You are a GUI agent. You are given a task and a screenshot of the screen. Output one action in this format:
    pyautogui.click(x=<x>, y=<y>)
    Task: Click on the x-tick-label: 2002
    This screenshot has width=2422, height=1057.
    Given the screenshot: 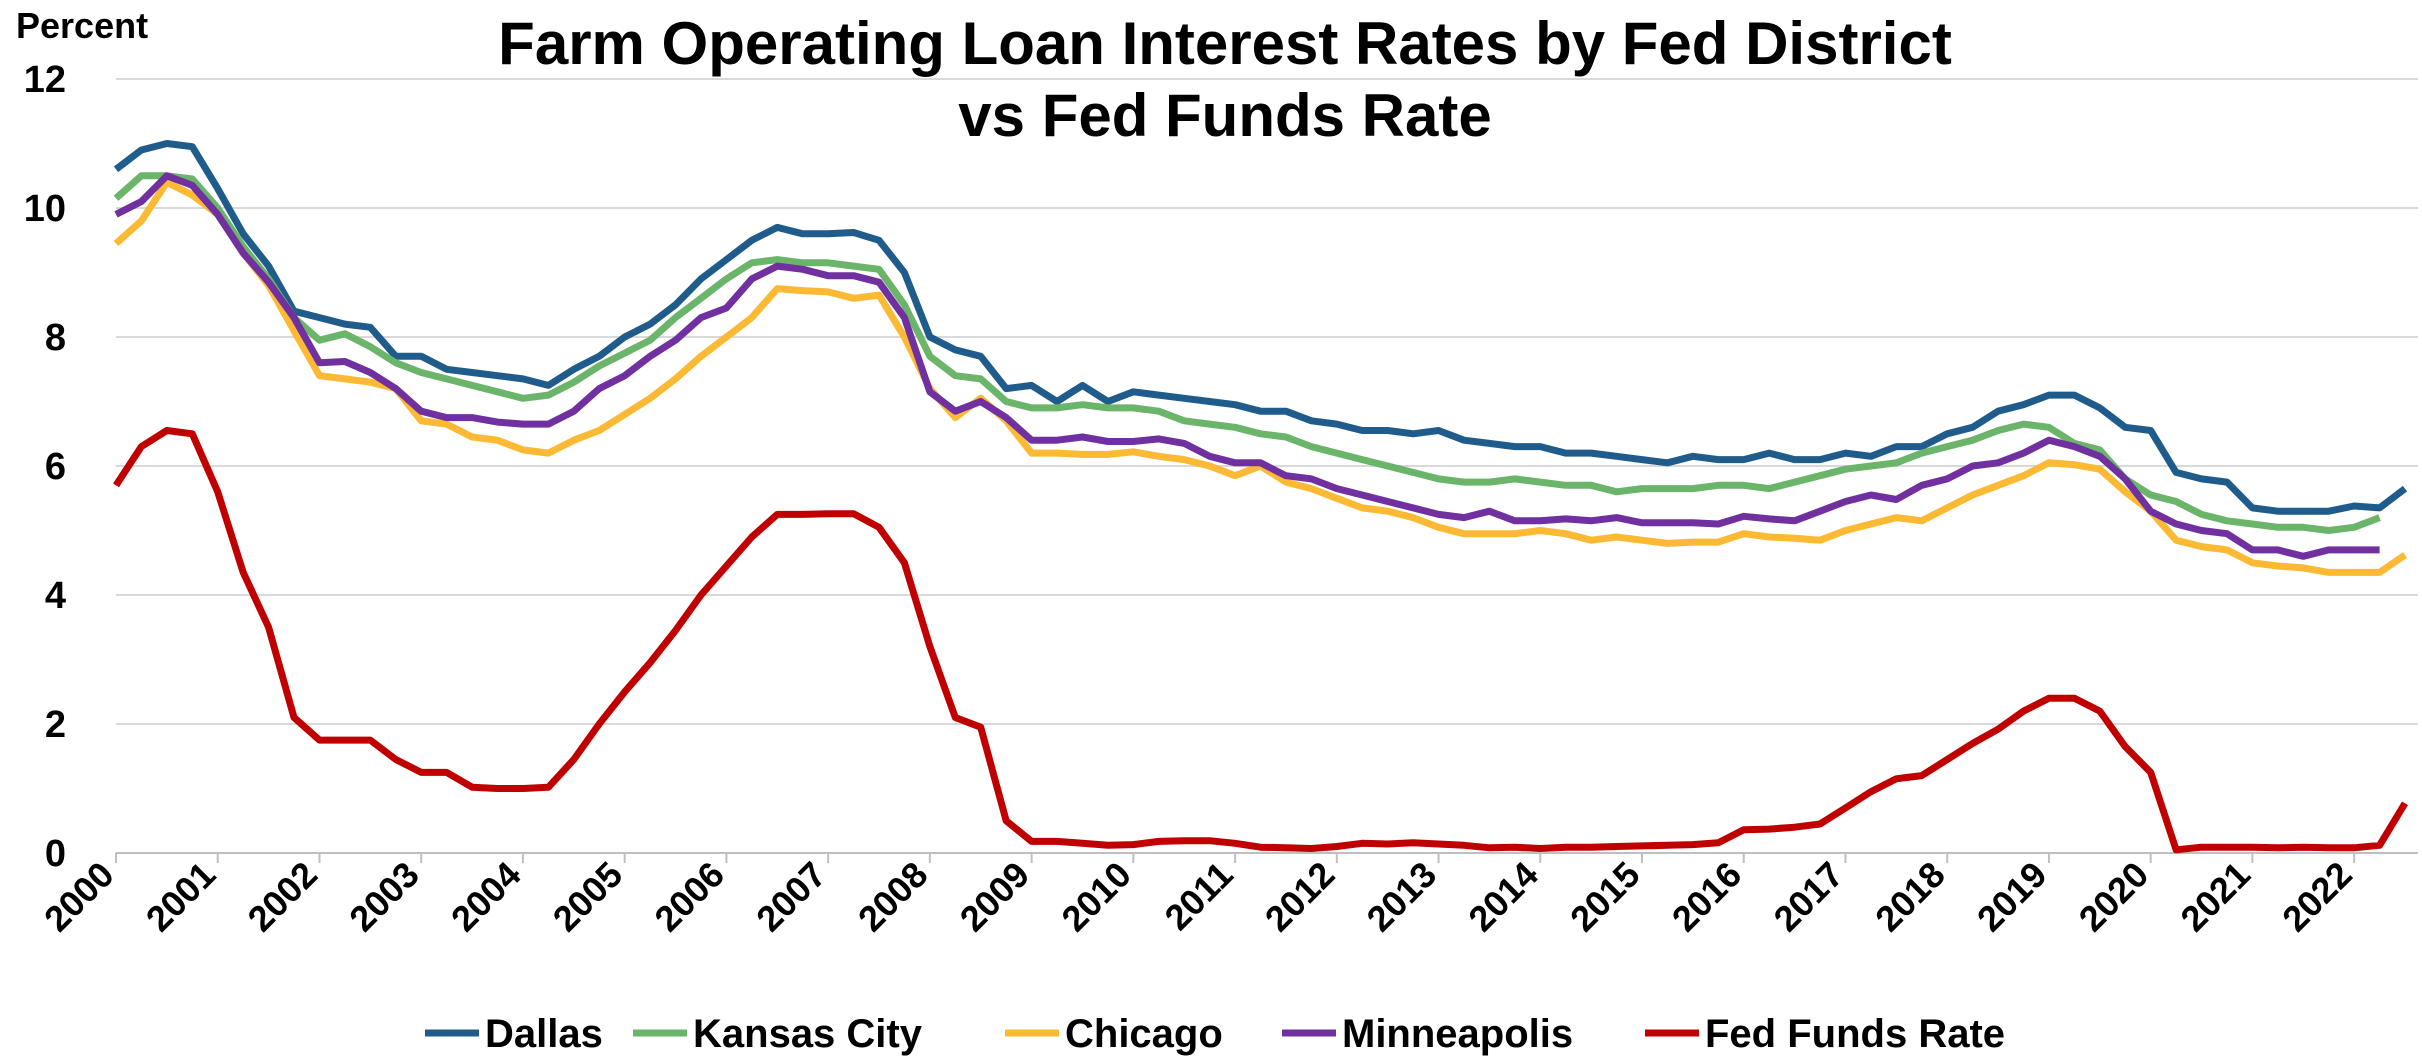 What is the action you would take?
    pyautogui.click(x=282, y=897)
    